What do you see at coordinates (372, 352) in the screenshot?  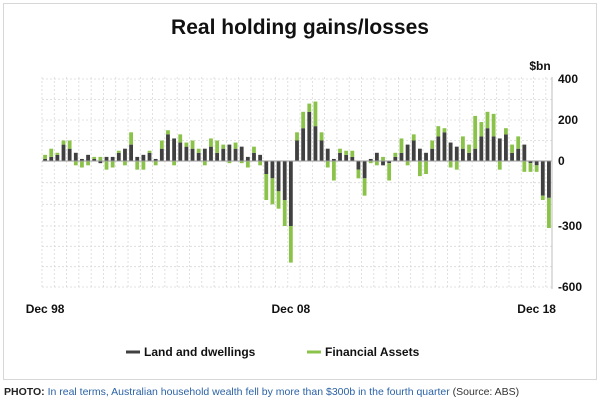 I see `legend-label-financial: Financial Assets` at bounding box center [372, 352].